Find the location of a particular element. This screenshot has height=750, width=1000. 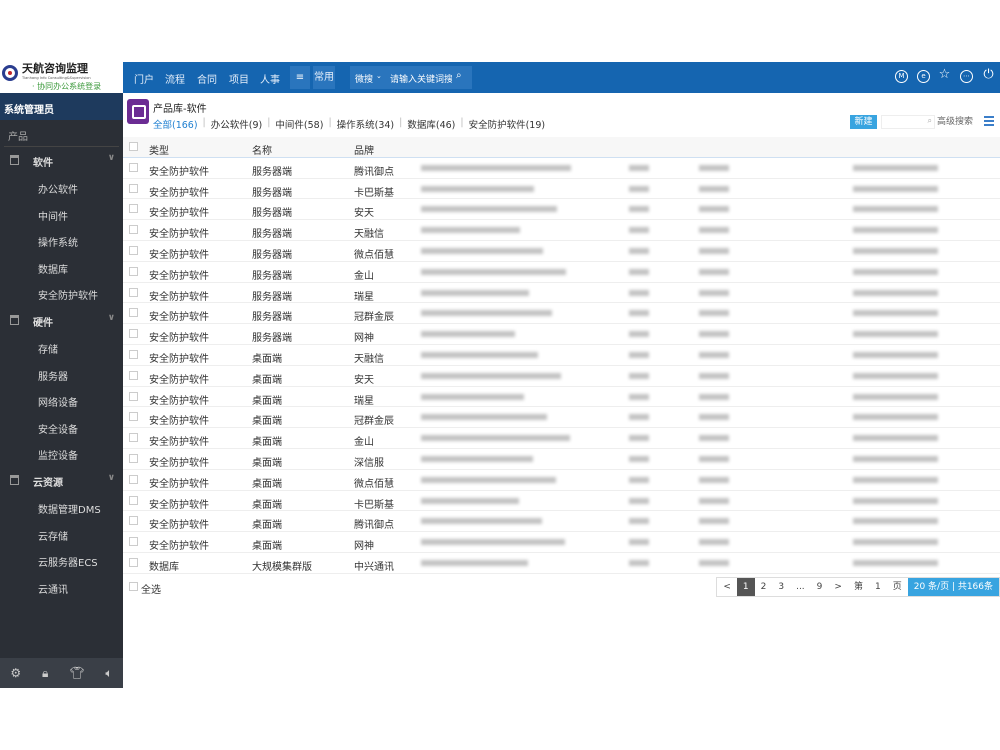

sidebar-item: 数据库 is located at coordinates (53, 270).